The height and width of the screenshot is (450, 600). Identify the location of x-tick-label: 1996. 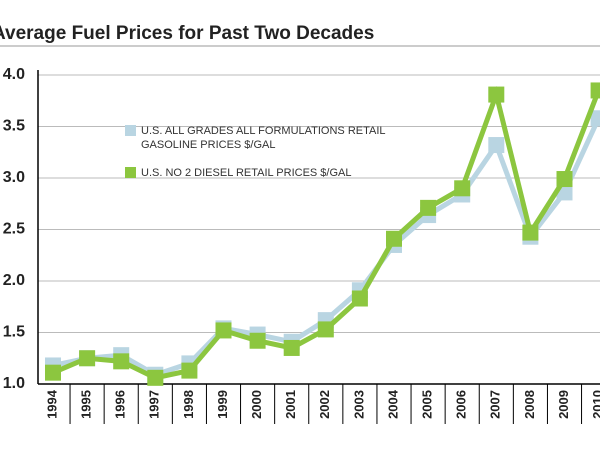
(120, 404).